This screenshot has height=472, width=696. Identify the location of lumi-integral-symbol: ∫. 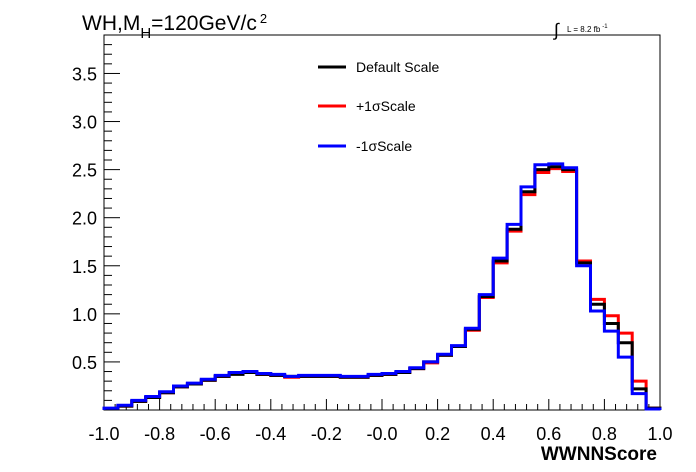
(556, 30).